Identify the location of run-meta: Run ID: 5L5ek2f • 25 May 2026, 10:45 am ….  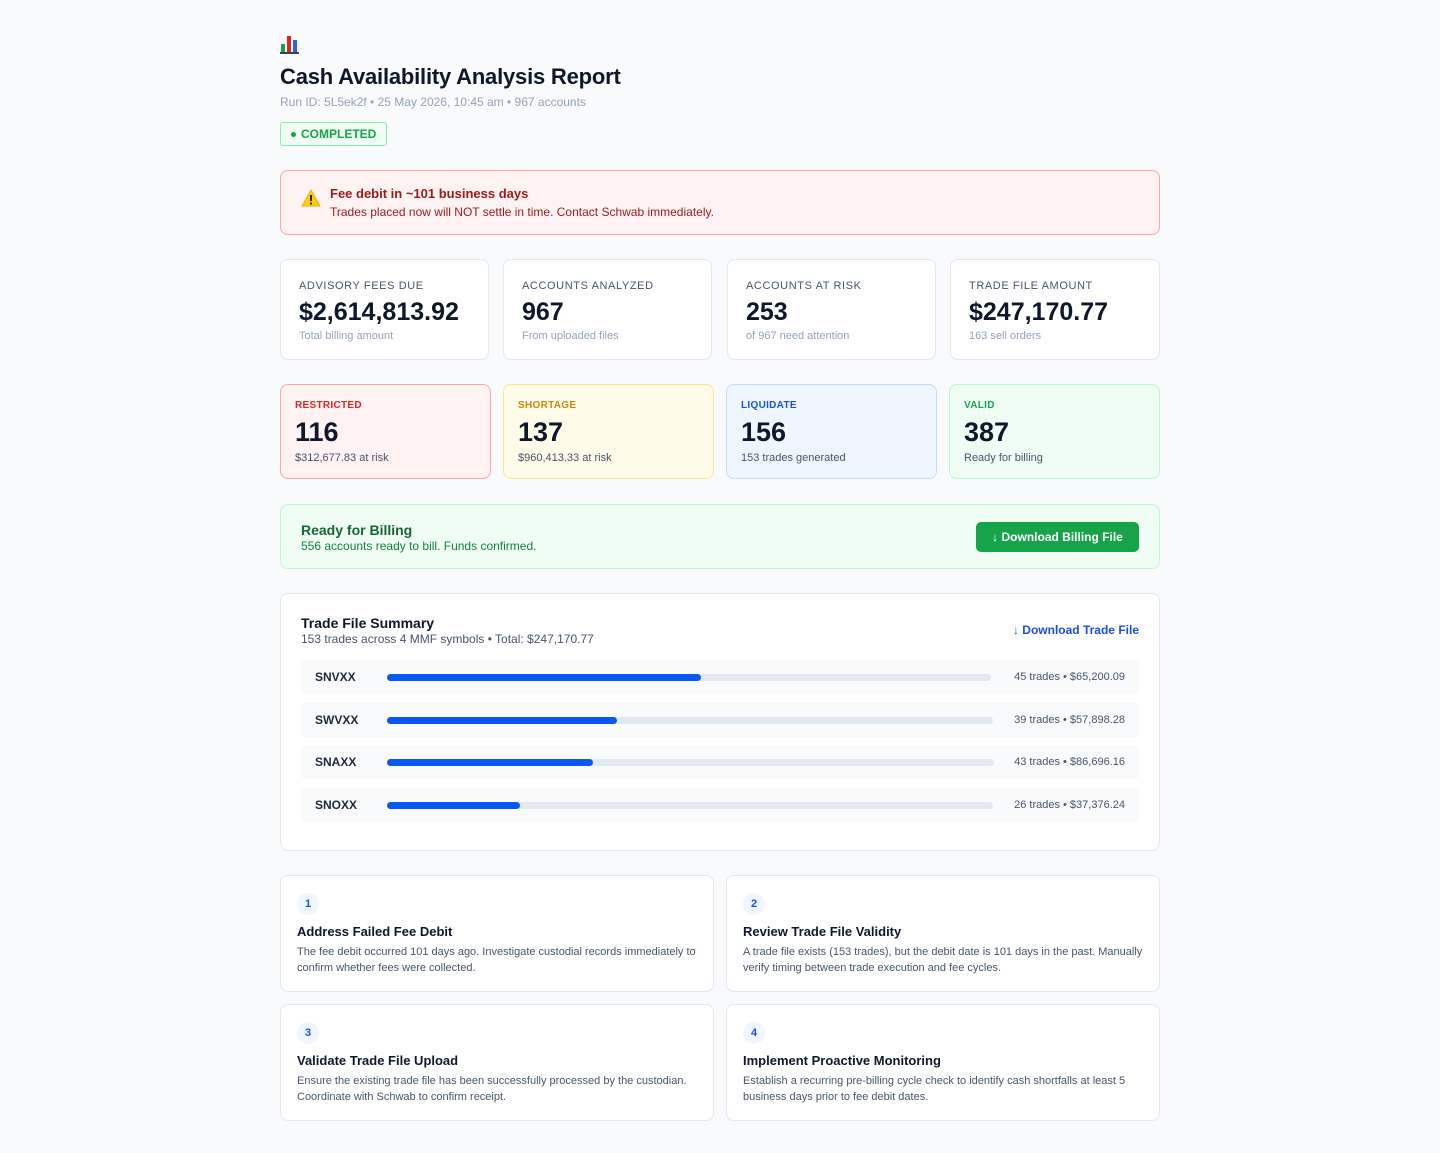
(433, 102).